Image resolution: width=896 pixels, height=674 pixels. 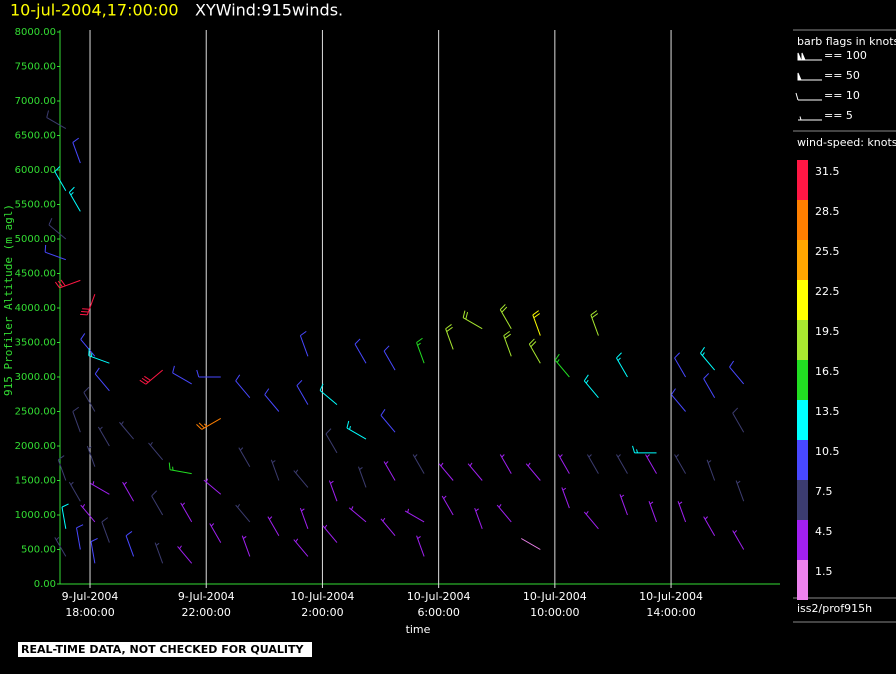 What do you see at coordinates (165, 649) in the screenshot?
I see `annotation-box` at bounding box center [165, 649].